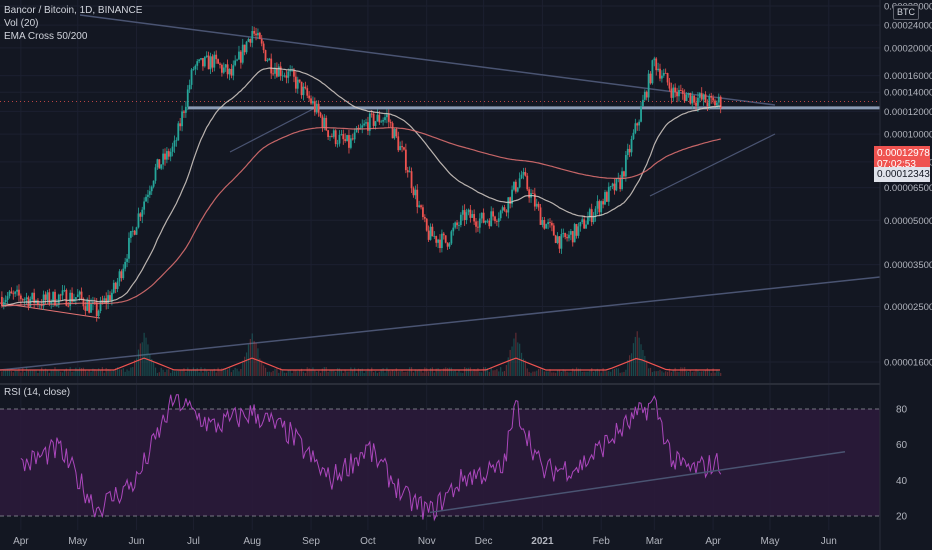 The height and width of the screenshot is (550, 932). I want to click on time-tick-label: Dec, so click(484, 541).